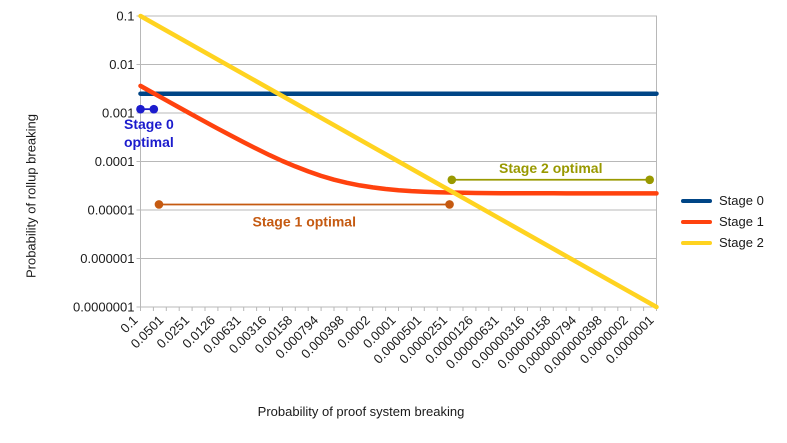  I want to click on stage2-optimal-dot-end, so click(649, 180).